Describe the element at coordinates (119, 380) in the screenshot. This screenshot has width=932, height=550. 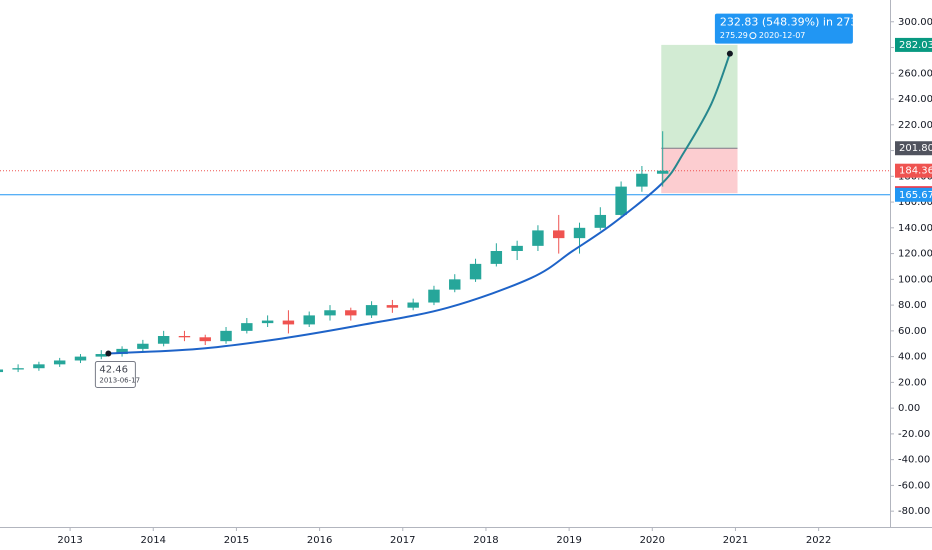
I see `start-label-date: 2013-06-17` at that location.